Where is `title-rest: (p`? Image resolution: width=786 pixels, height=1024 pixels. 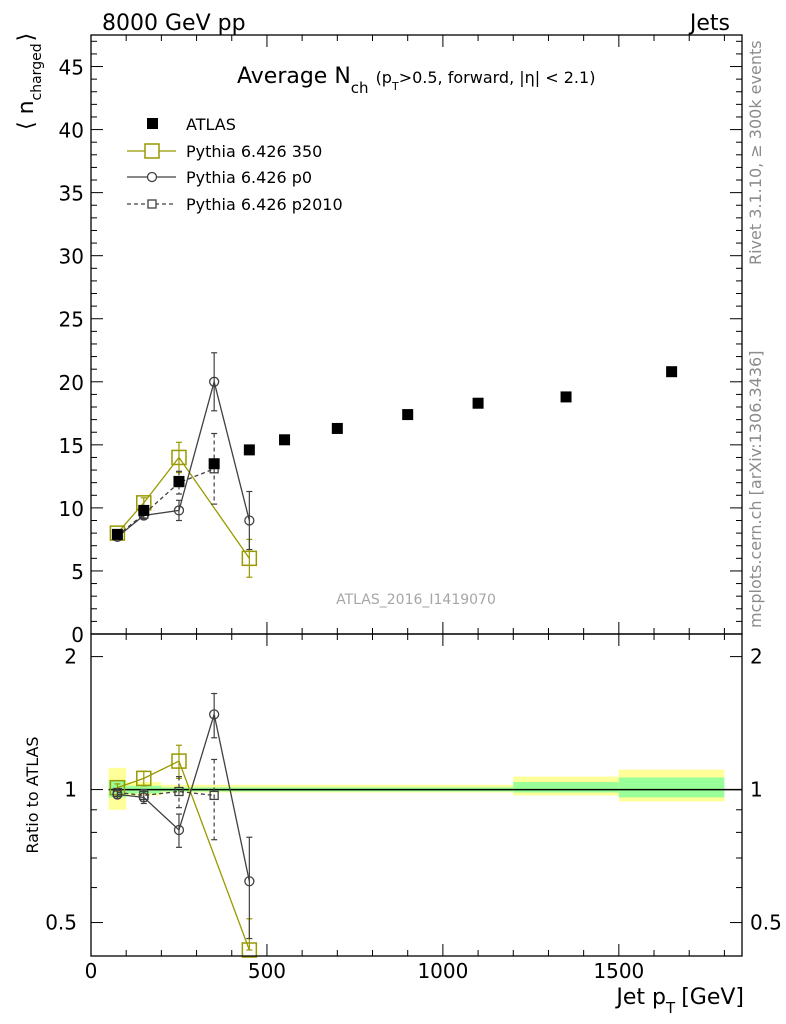 title-rest: (p is located at coordinates (384, 77).